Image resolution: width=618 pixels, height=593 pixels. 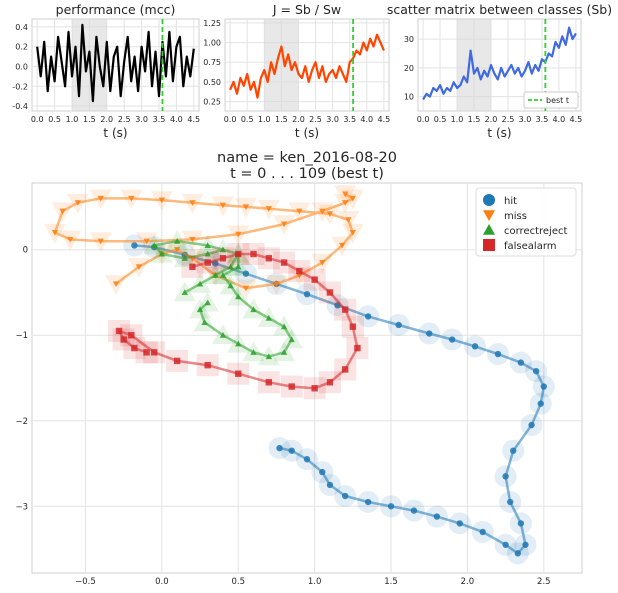 What do you see at coordinates (489, 215) in the screenshot?
I see `legend-swatch-miss` at bounding box center [489, 215].